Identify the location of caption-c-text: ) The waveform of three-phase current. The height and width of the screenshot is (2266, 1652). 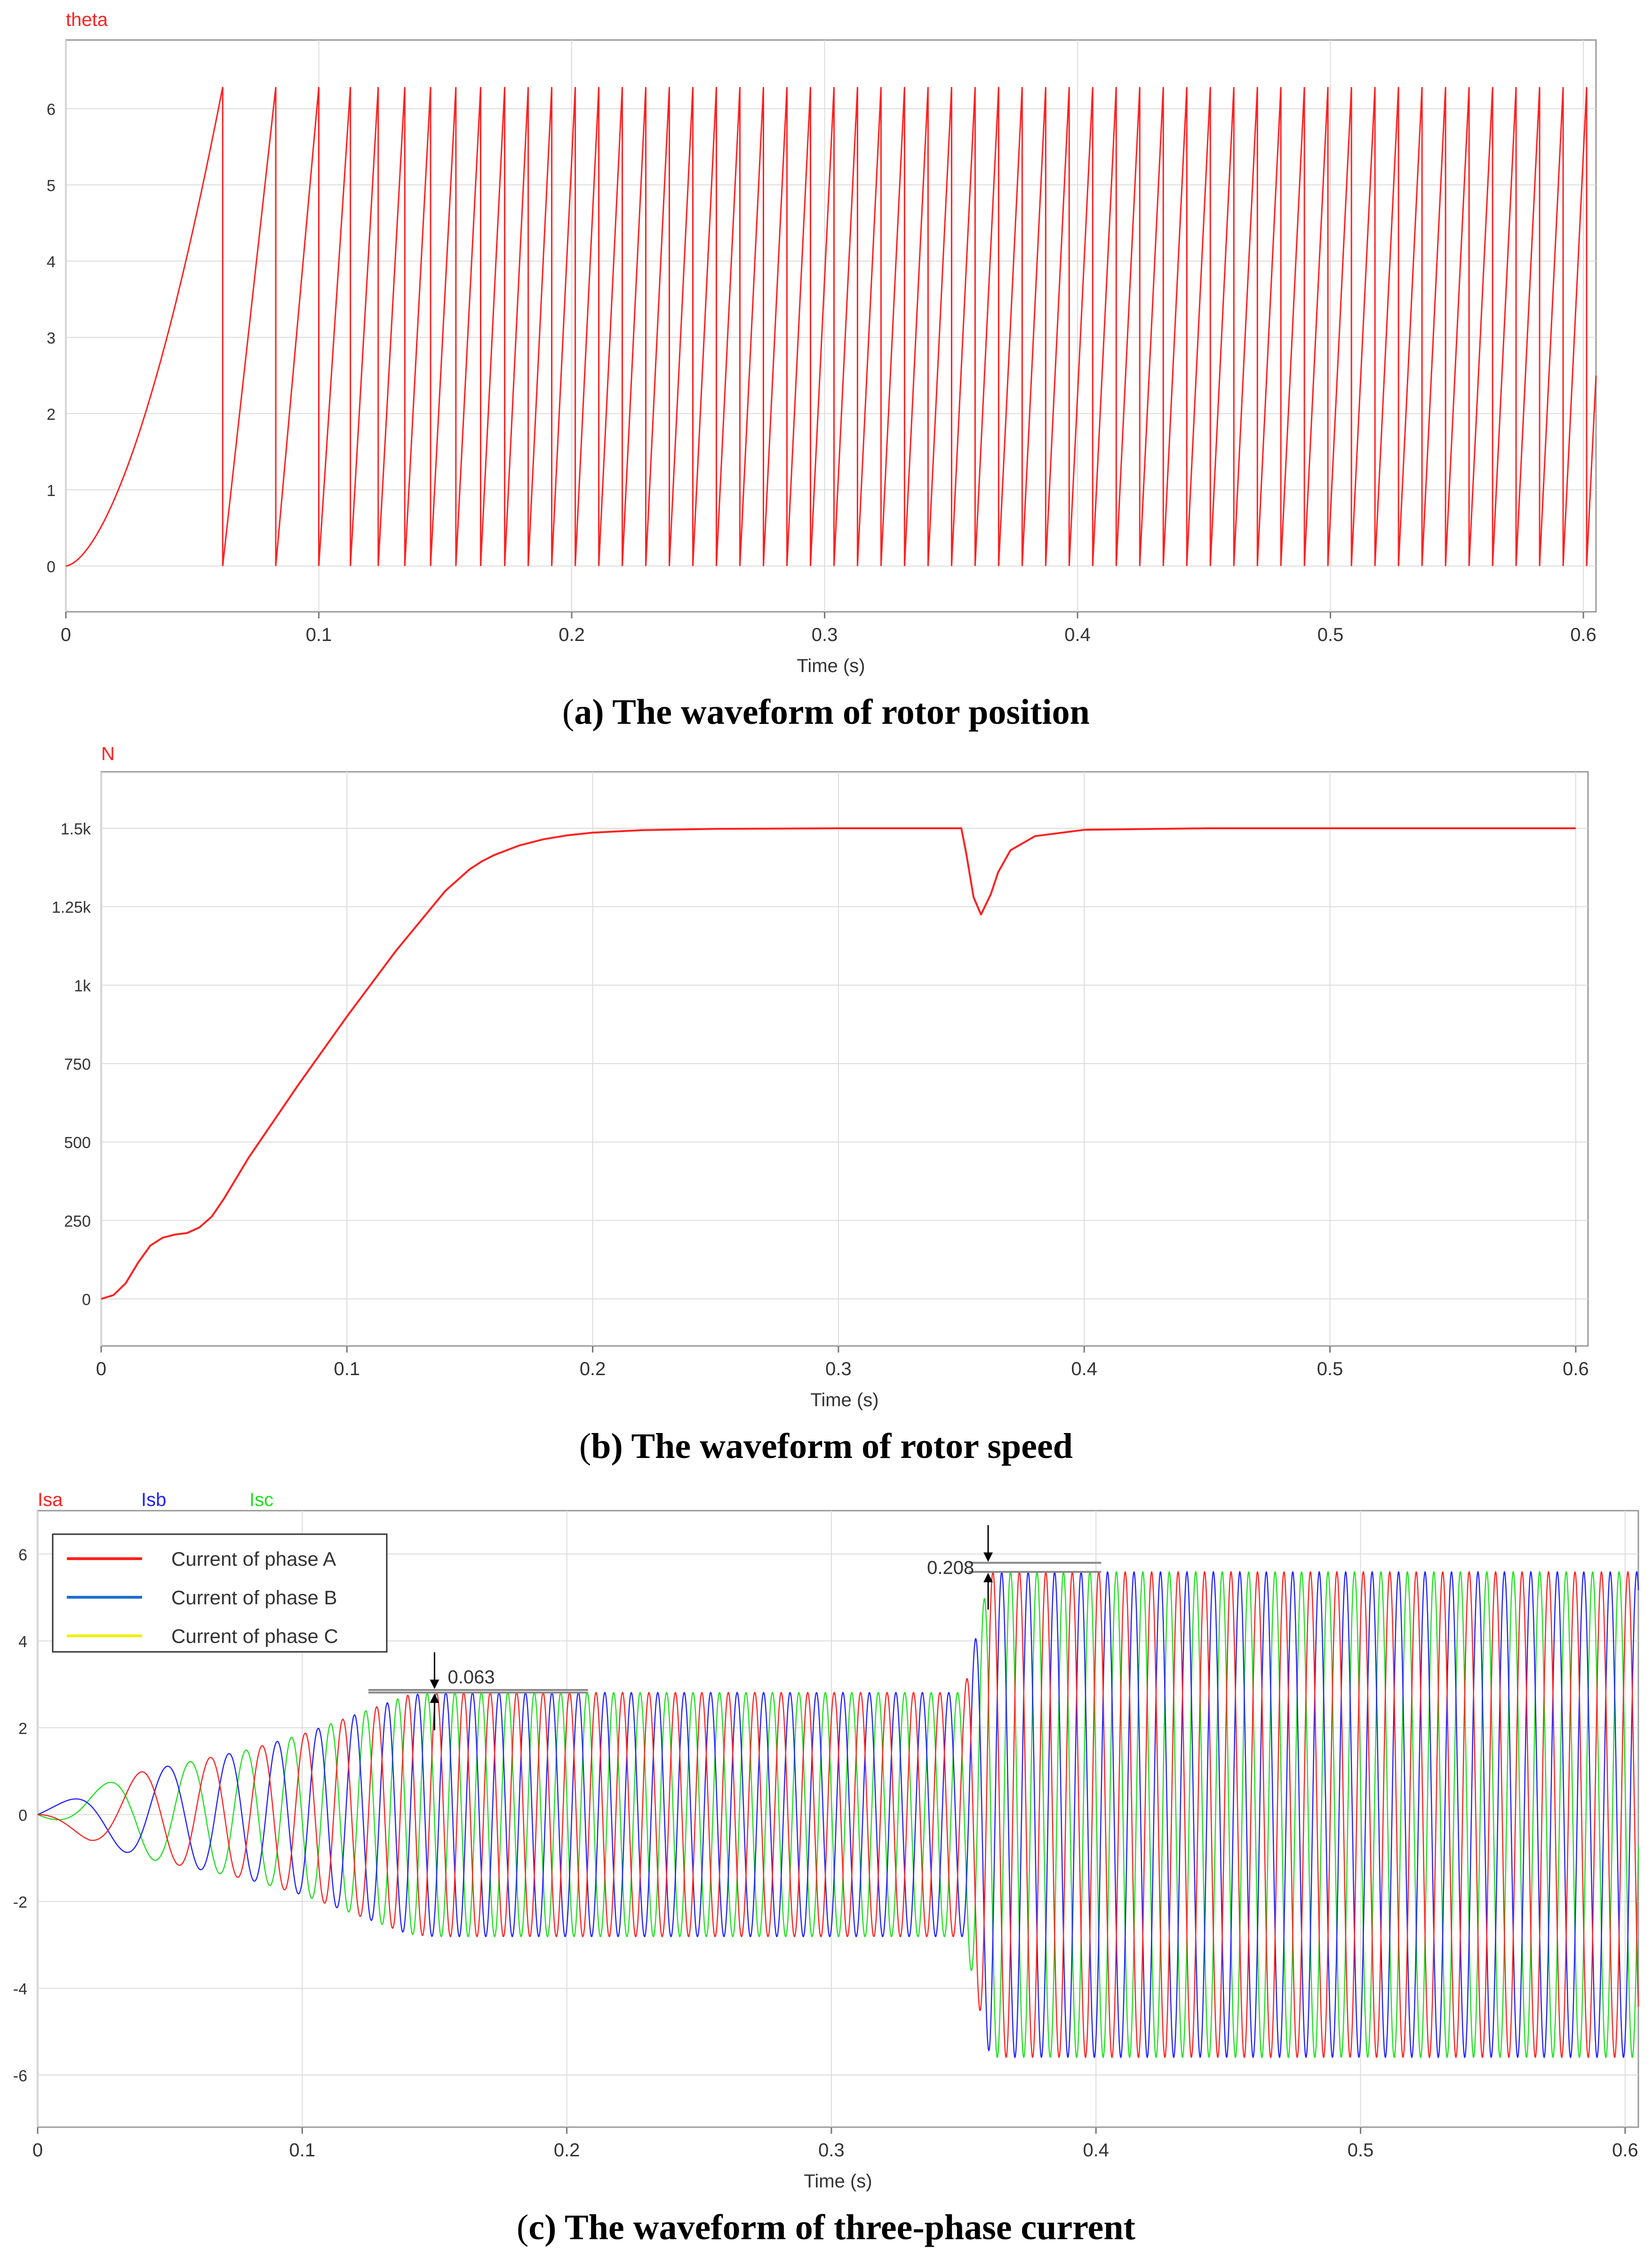
(839, 2228).